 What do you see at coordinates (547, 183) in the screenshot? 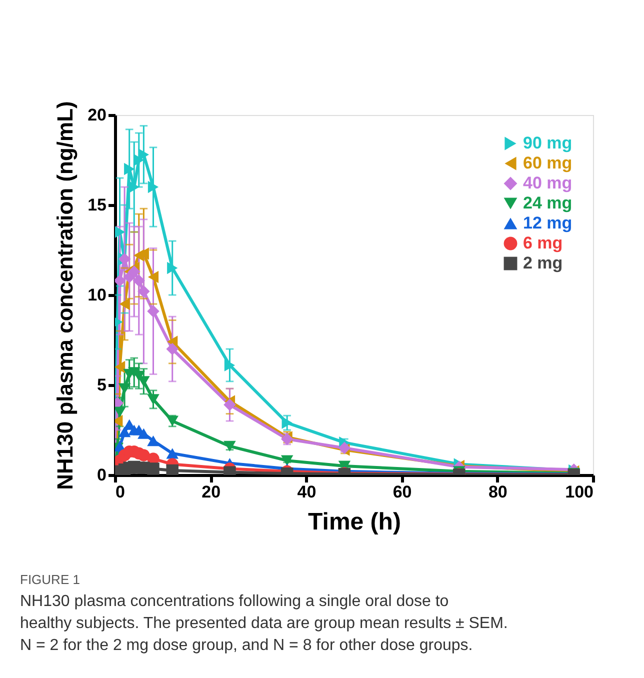
I see `legend-label: 40 mg` at bounding box center [547, 183].